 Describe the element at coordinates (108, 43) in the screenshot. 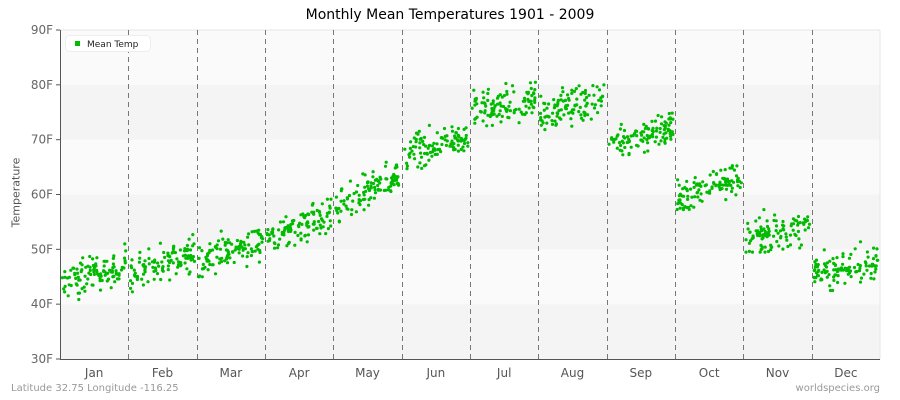

I see `legend: Mean Temp` at that location.